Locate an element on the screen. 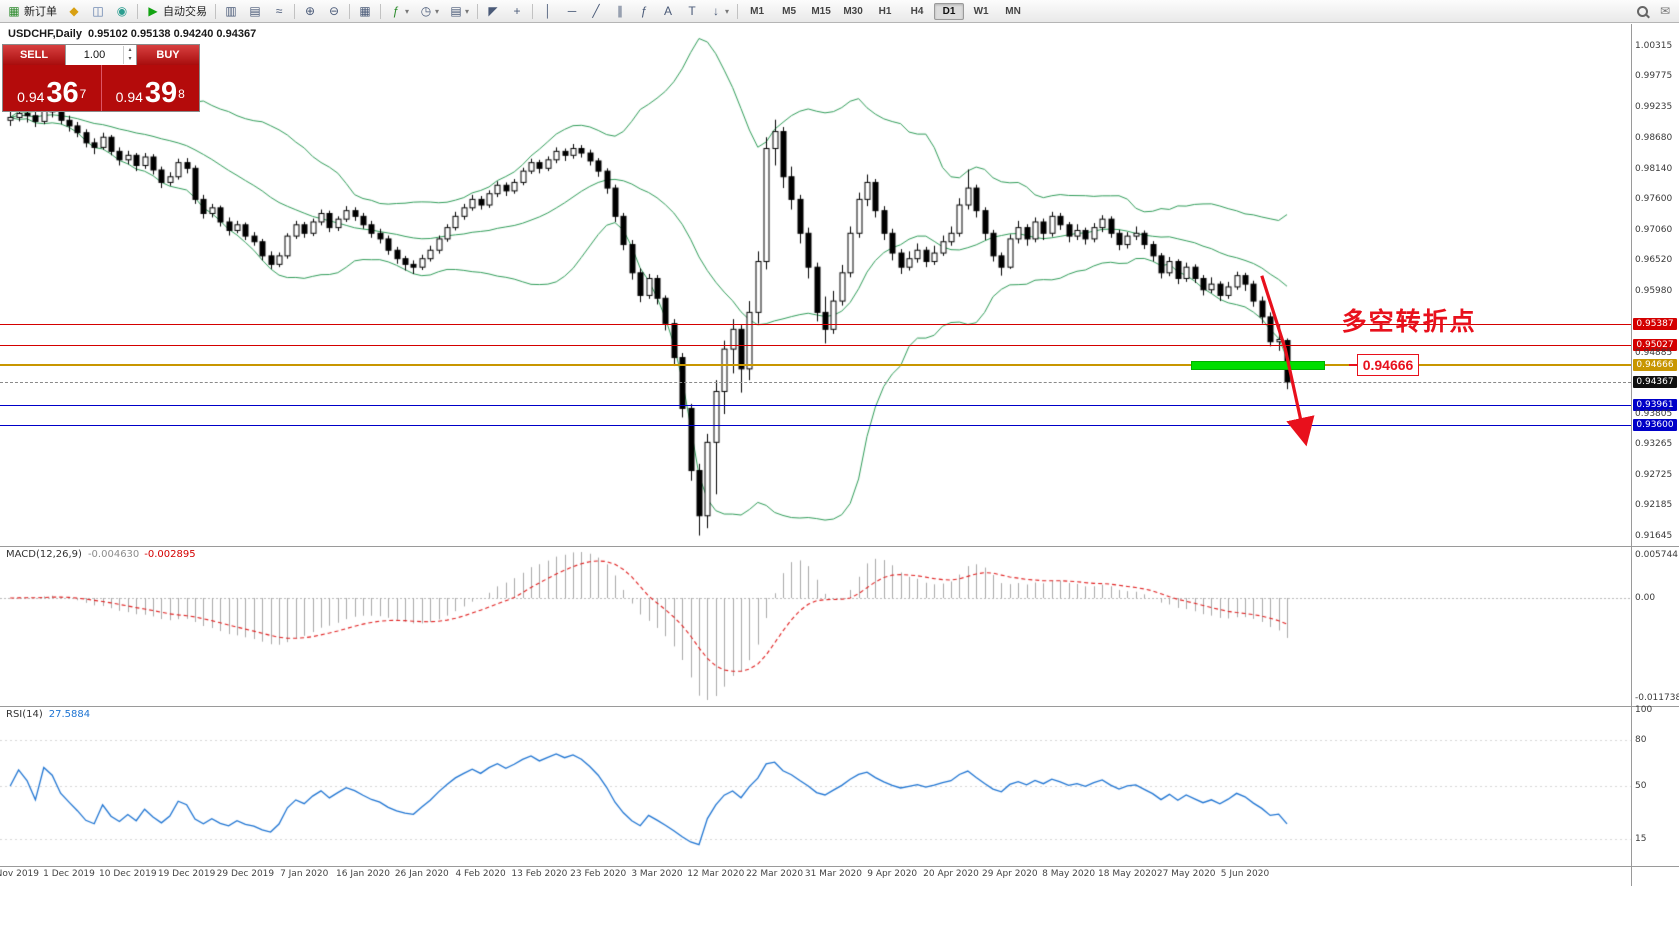 This screenshot has height=950, width=1679. buy-button: BUY is located at coordinates (168, 55).